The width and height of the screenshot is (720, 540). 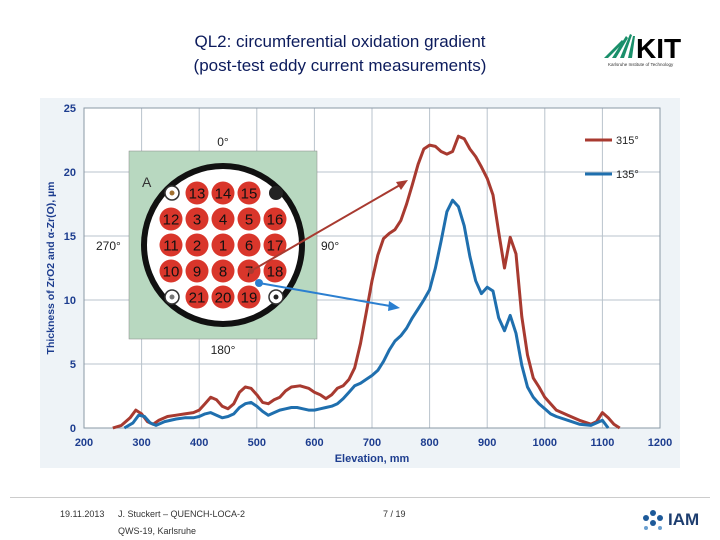 What do you see at coordinates (157, 531) in the screenshot?
I see `footer-event: QWS-19, Karlsruhe` at bounding box center [157, 531].